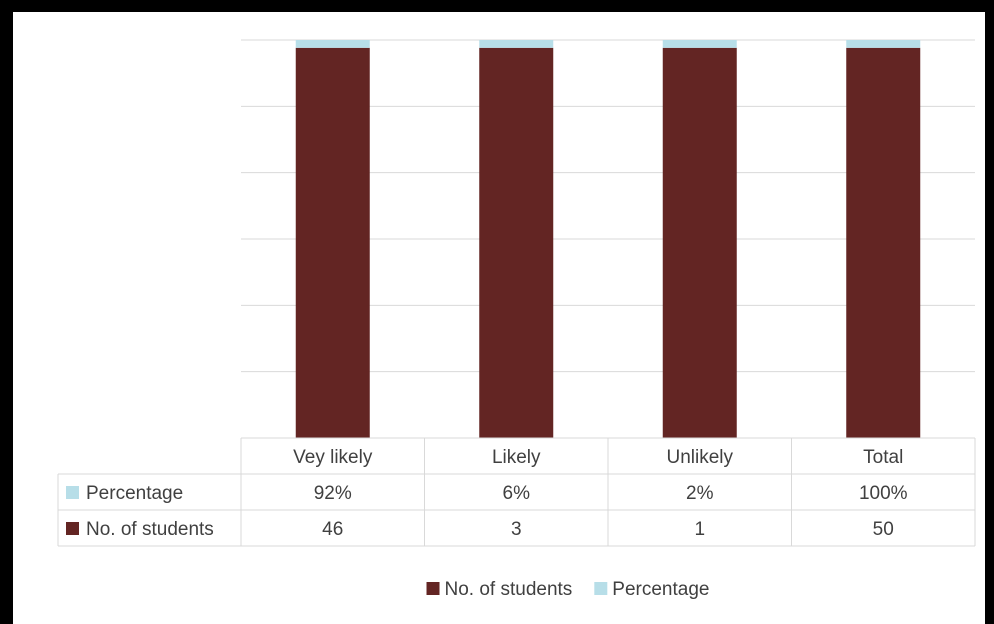 Image resolution: width=994 pixels, height=624 pixels. Describe the element at coordinates (883, 529) in the screenshot. I see `table-cell: 50` at that location.